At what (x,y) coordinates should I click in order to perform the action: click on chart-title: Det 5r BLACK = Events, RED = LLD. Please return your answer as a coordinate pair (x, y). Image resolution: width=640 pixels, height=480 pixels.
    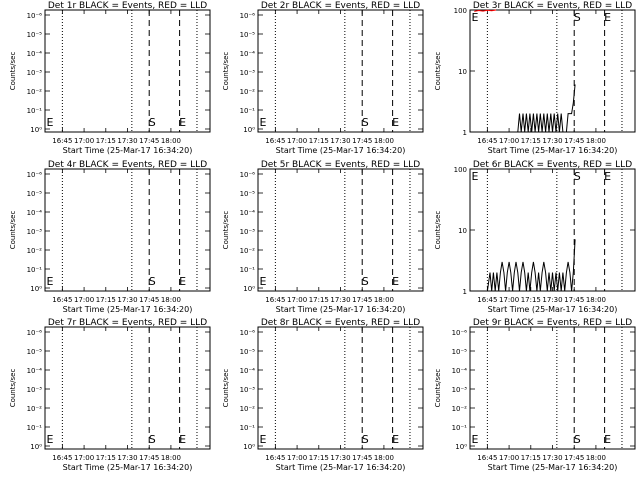
    Looking at the image, I should click on (340, 165).